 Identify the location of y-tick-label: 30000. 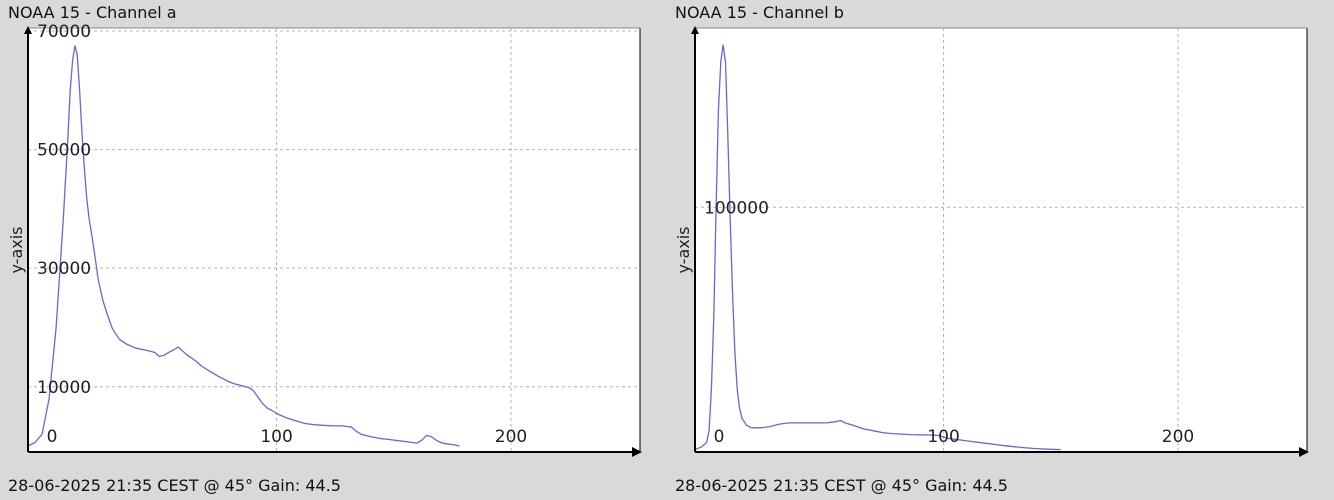
(64, 269).